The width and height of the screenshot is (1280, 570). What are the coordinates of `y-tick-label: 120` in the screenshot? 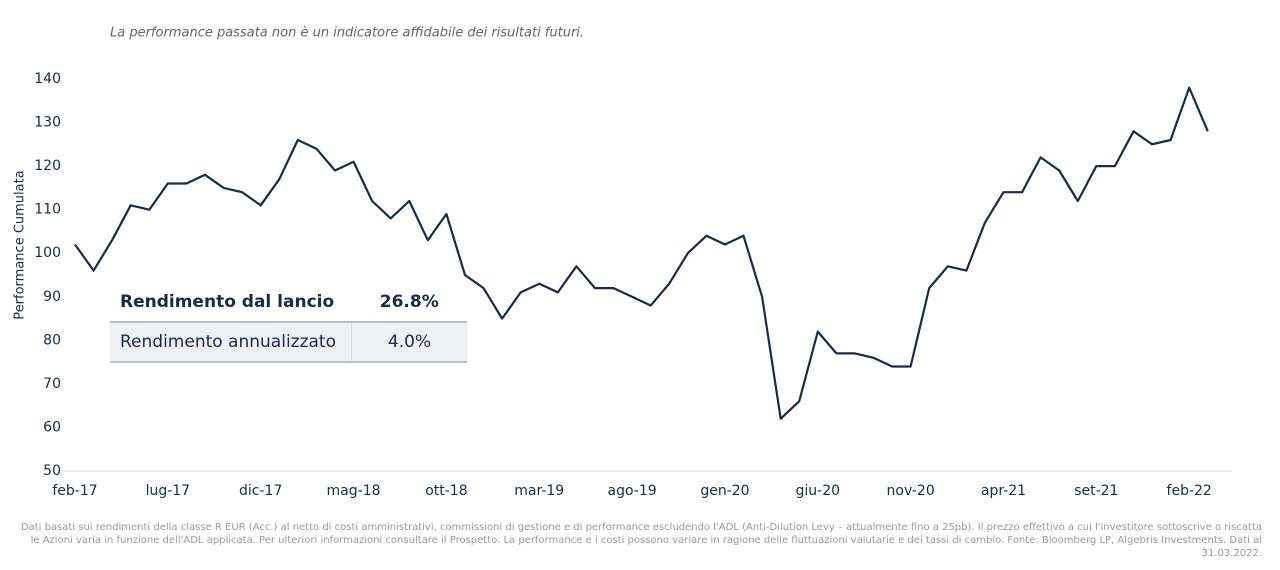 It's located at (47, 166).